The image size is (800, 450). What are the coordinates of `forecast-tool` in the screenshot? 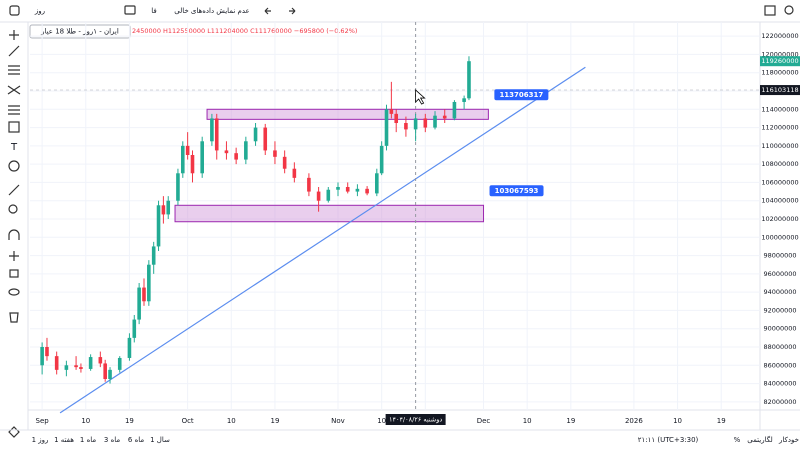 It's located at (14, 110).